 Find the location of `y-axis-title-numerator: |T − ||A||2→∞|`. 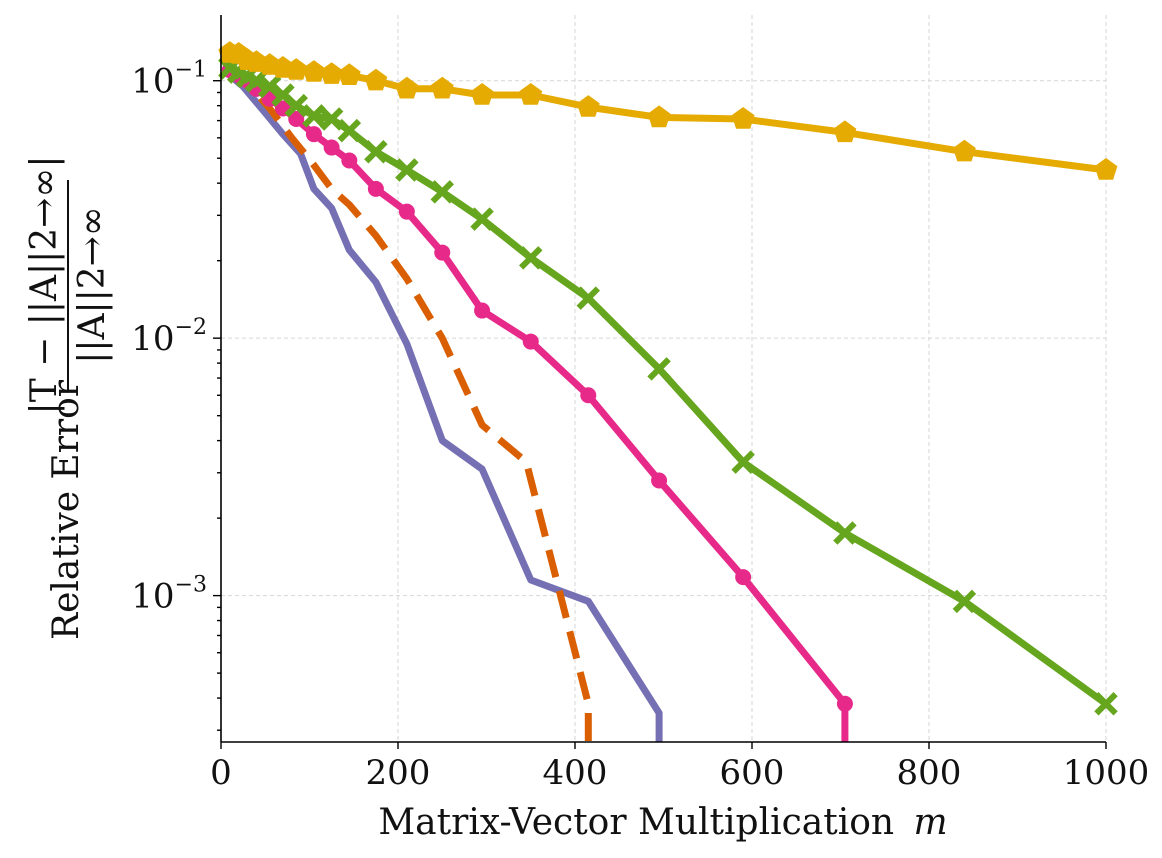

y-axis-title-numerator: |T − ||A||2→∞| is located at coordinates (44, 285).